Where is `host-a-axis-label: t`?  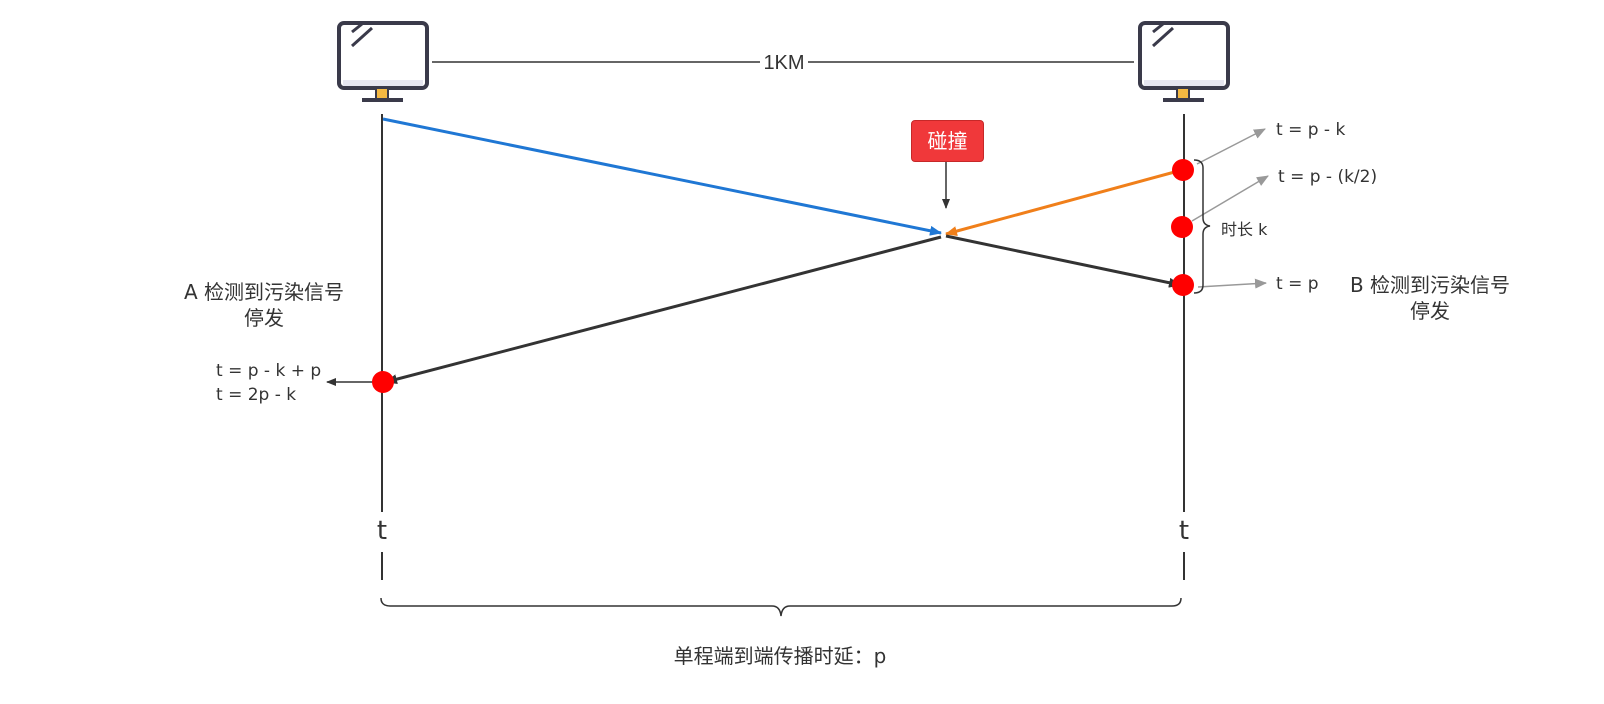 host-a-axis-label: t is located at coordinates (382, 531).